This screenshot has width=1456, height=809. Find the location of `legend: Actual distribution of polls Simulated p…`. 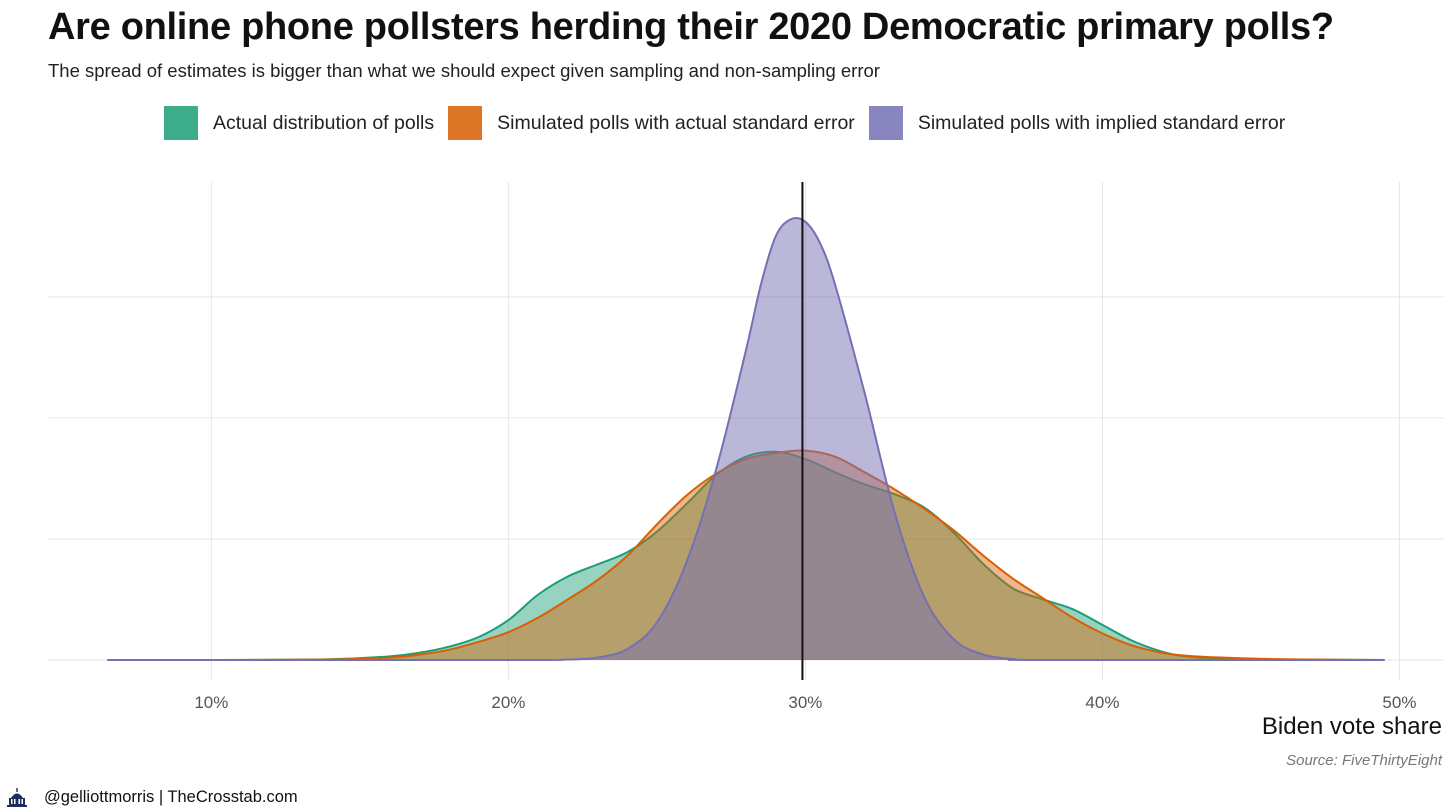

legend: Actual distribution of polls Simulated p… is located at coordinates (731, 123).